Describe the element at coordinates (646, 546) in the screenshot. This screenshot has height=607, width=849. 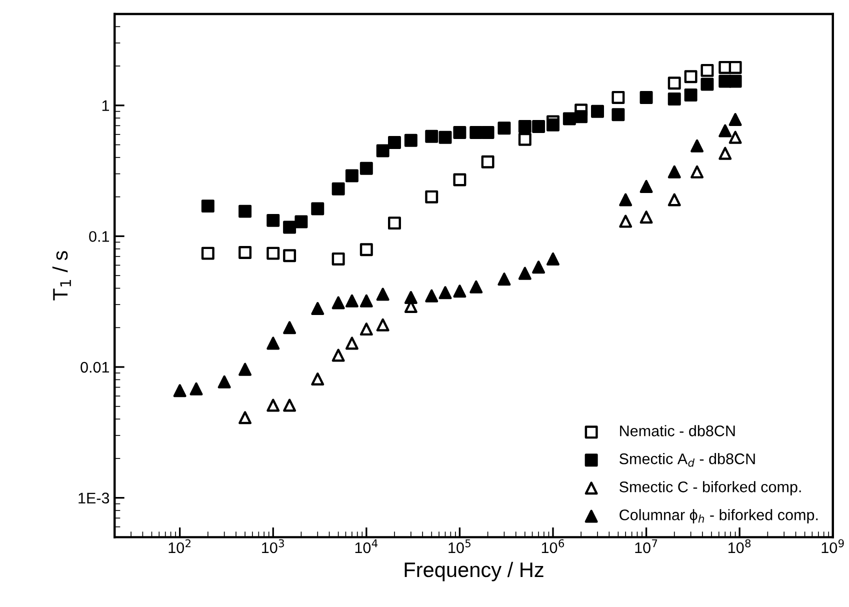
I see `x-tick-label: 10$^{7}$` at that location.